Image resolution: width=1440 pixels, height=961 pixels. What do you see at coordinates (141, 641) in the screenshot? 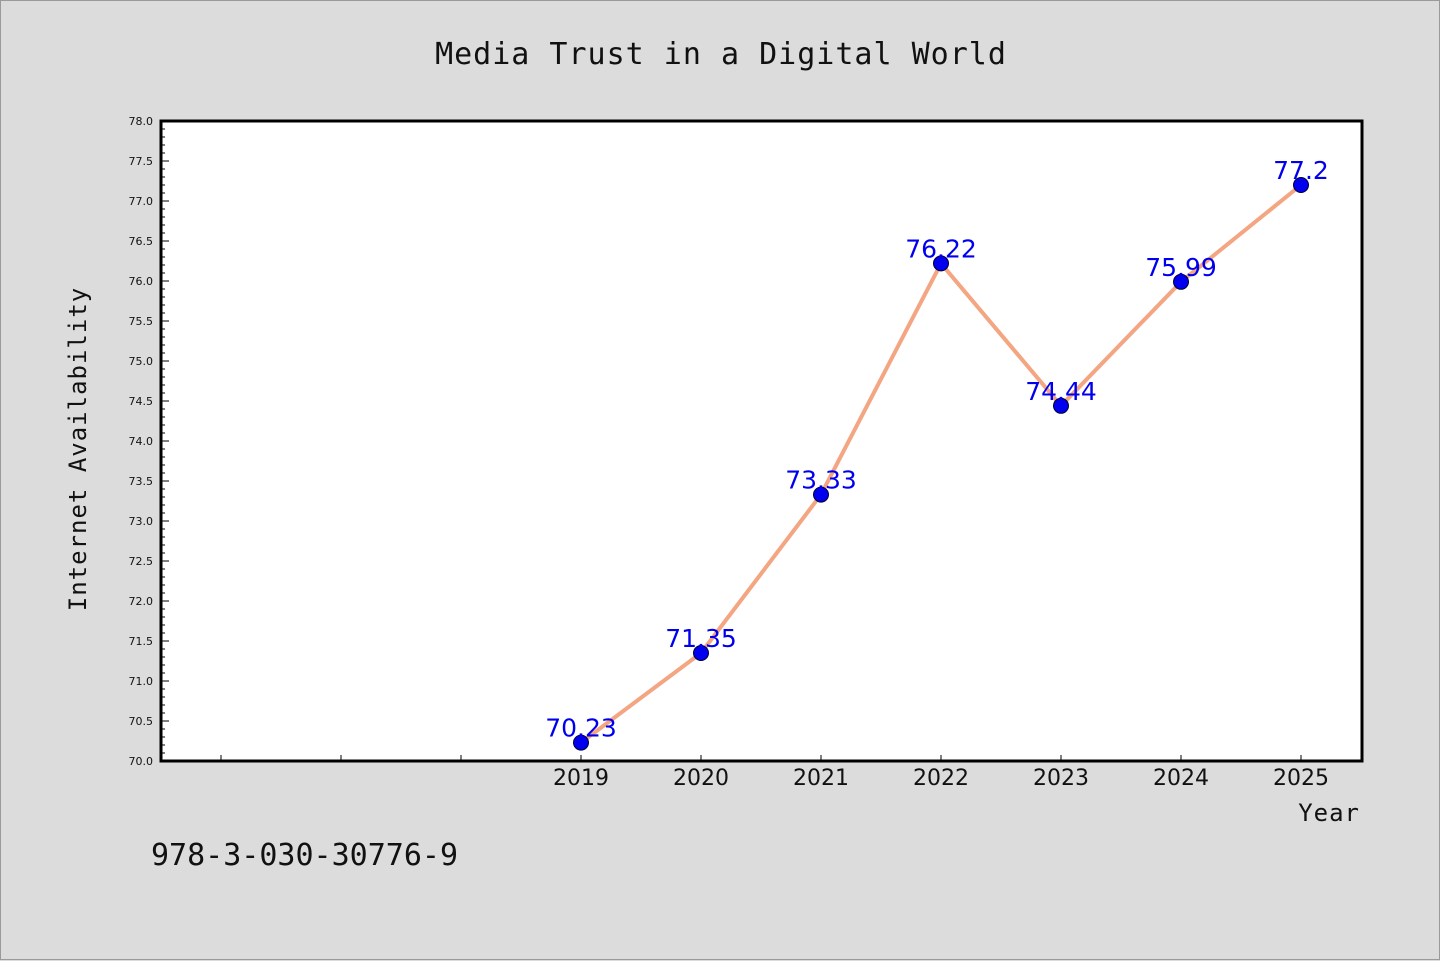
I see `y-tick-label: 71.5` at bounding box center [141, 641].